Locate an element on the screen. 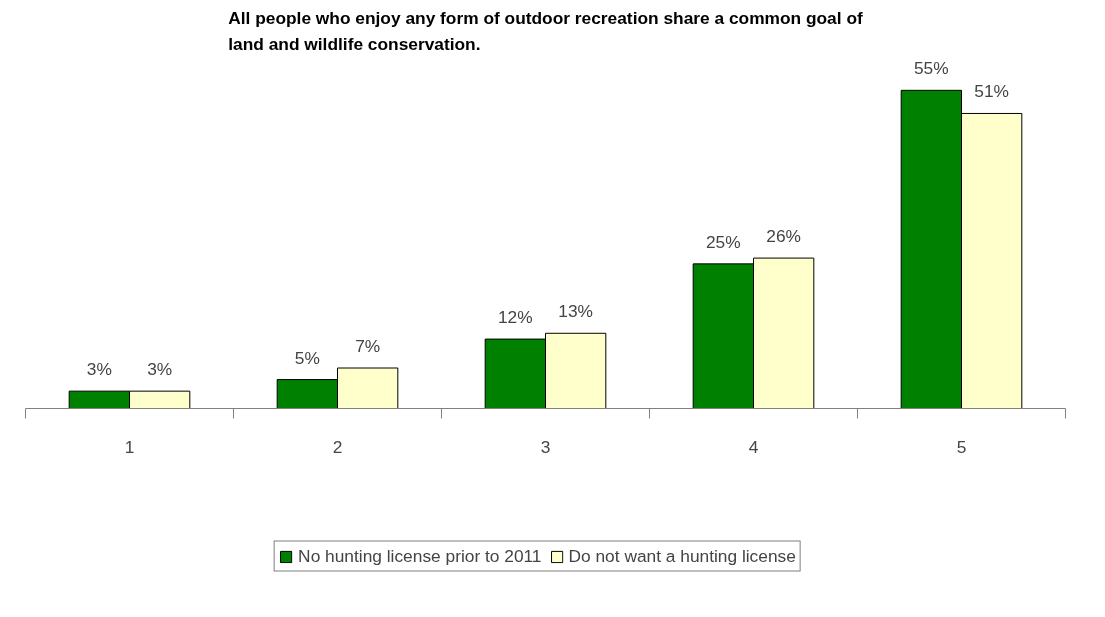 This screenshot has width=1105, height=617. data-label: 12% is located at coordinates (515, 317).